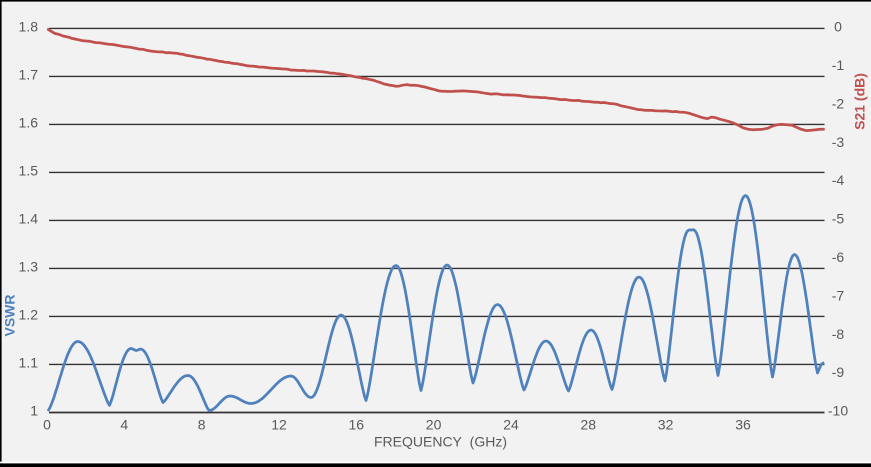  Describe the element at coordinates (29, 315) in the screenshot. I see `svg-text: 1.2` at that location.